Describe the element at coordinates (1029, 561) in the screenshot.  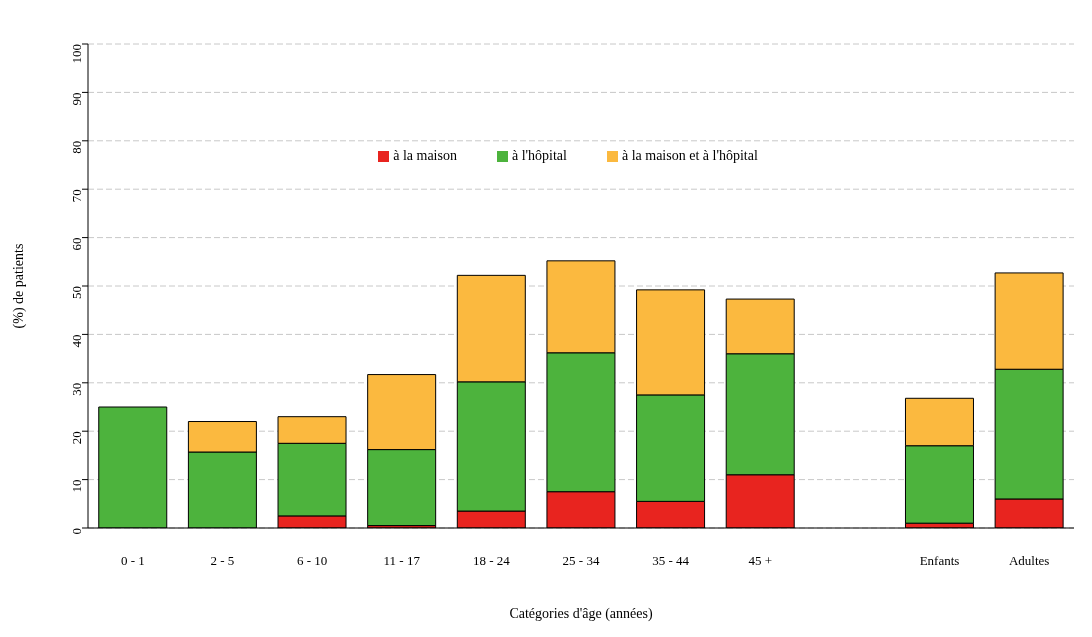
I see `x-tick-label: Adultes` at that location.